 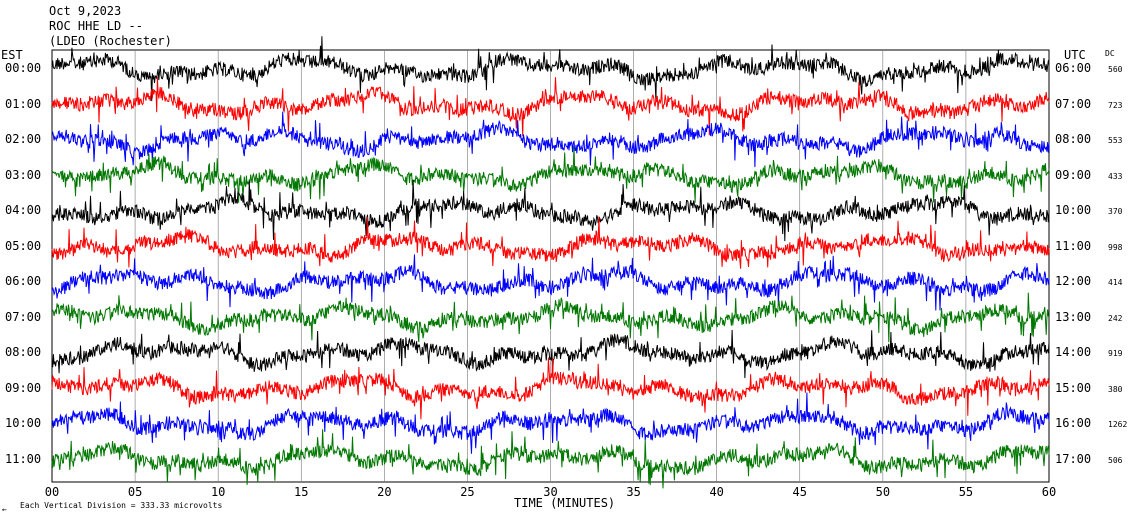 What do you see at coordinates (1049, 492) in the screenshot?
I see `x-tick-label: 60` at bounding box center [1049, 492].